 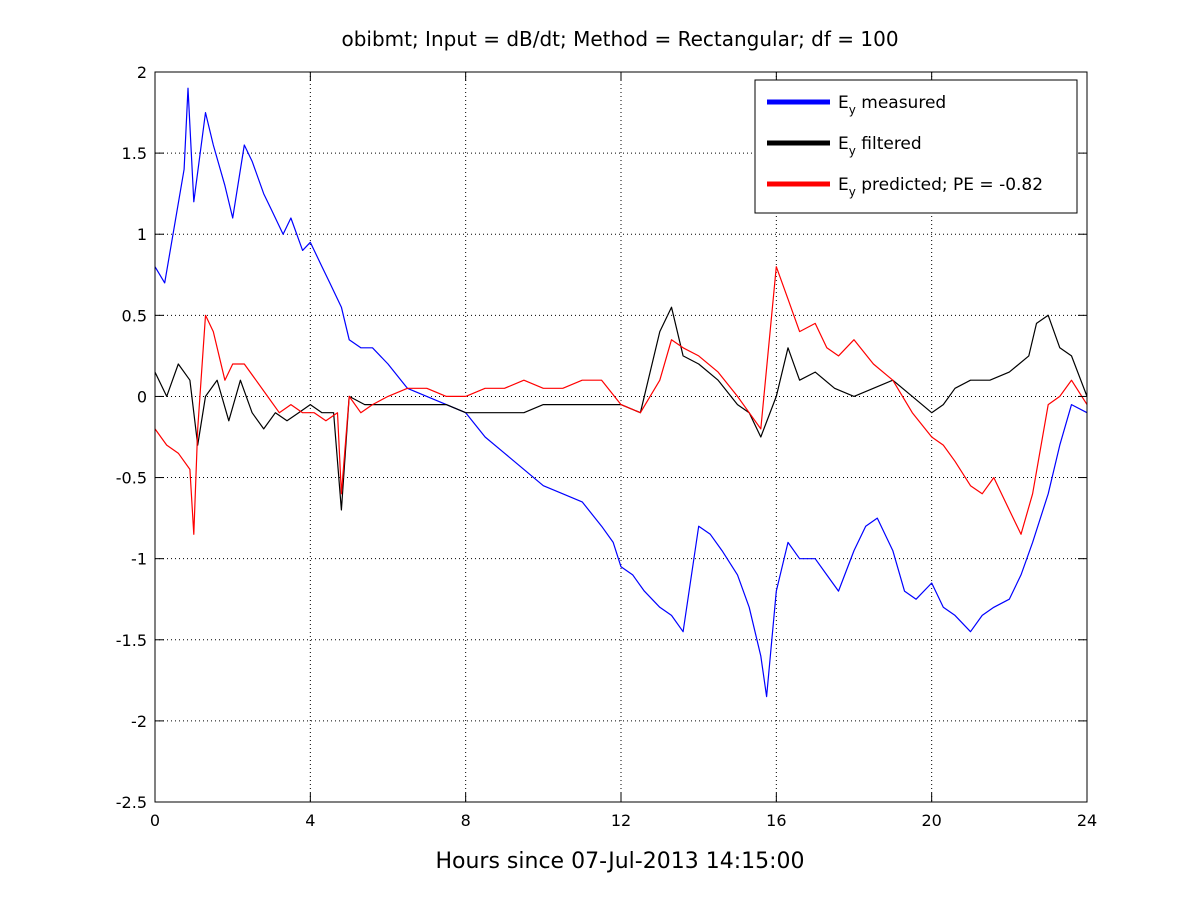 I want to click on y-tick-label: -0.5, so click(x=131, y=478).